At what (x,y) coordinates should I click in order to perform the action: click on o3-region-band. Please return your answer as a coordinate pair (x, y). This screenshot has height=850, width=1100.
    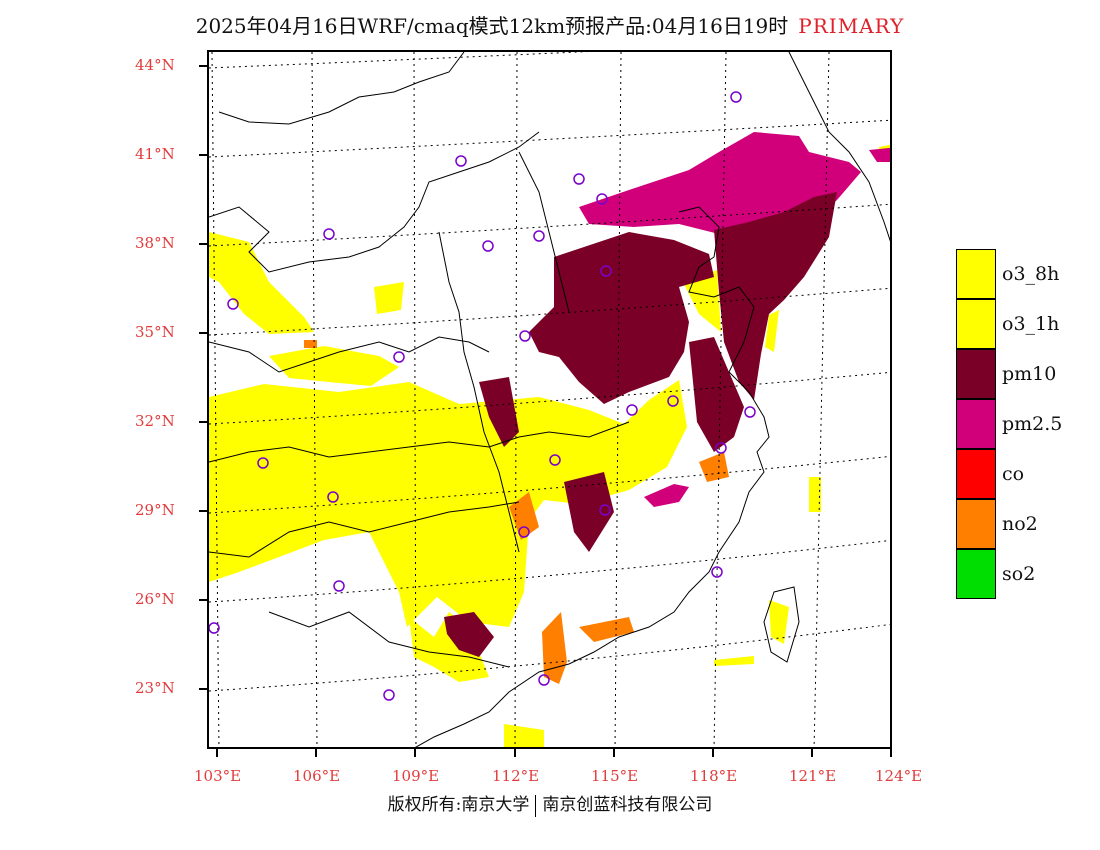
    Looking at the image, I should click on (334, 366).